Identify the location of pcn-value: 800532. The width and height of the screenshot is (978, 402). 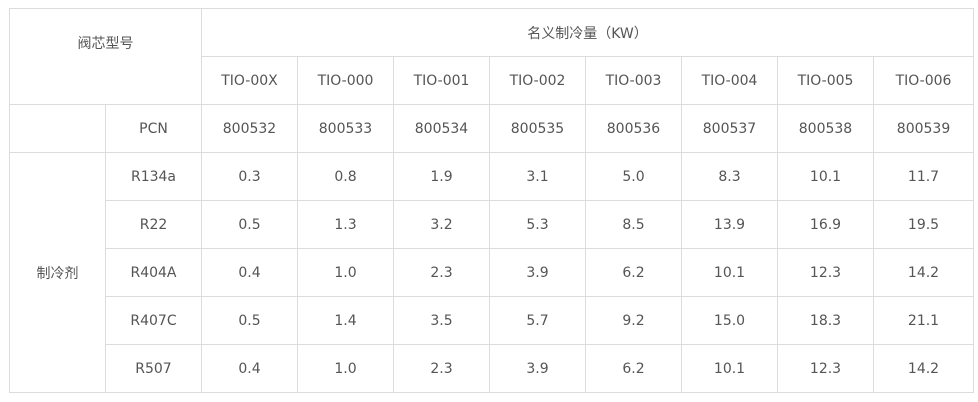
(249, 128).